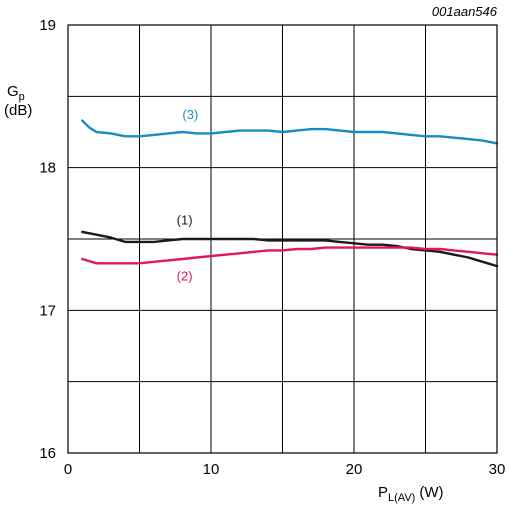 The image size is (507, 505). I want to click on x-tick-labels: 0 10 20 30, so click(285, 469).